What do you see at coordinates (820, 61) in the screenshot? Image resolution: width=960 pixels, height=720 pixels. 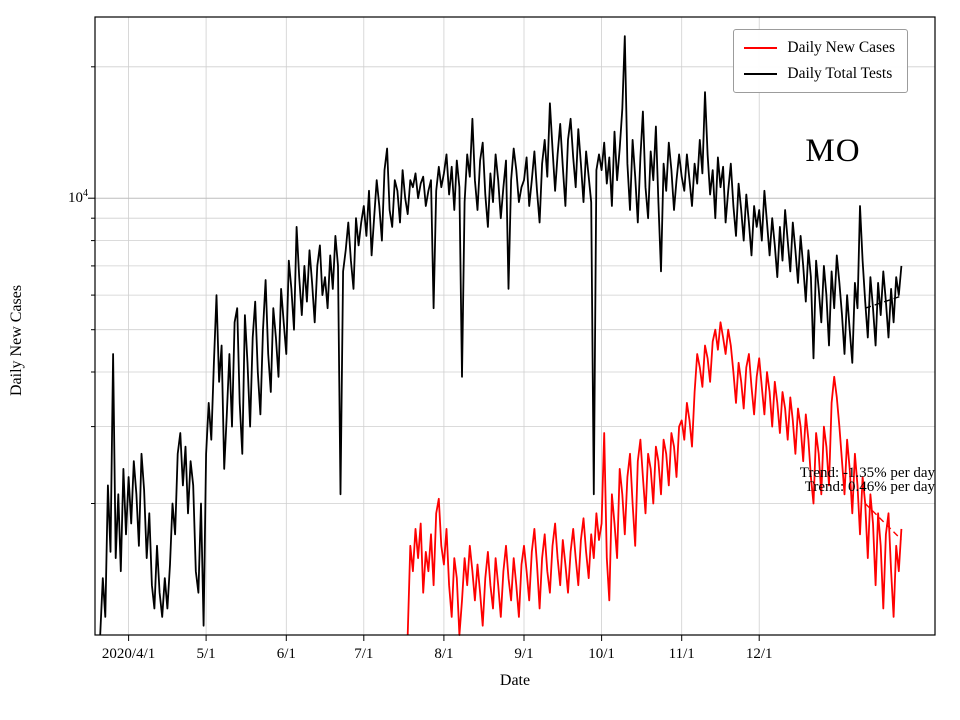 I see `legend: Daily New Cases Daily Total Tests` at bounding box center [820, 61].